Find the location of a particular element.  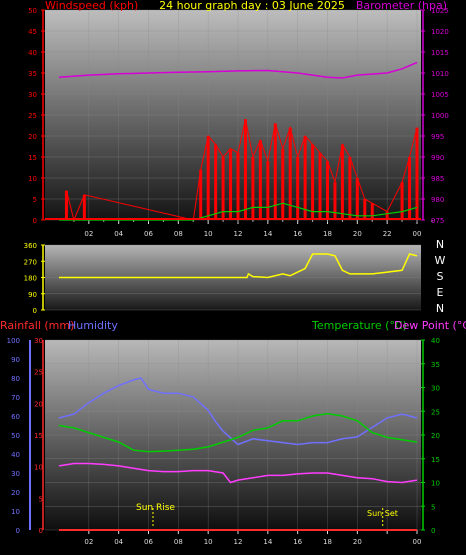

x-tick-label: 10 is located at coordinates (208, 234).